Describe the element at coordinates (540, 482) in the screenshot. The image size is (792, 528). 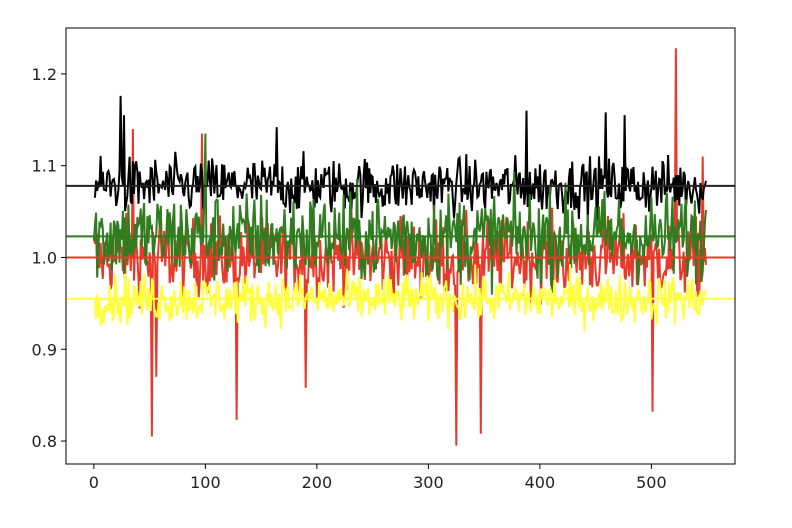
I see `x-tick-label: 400` at that location.